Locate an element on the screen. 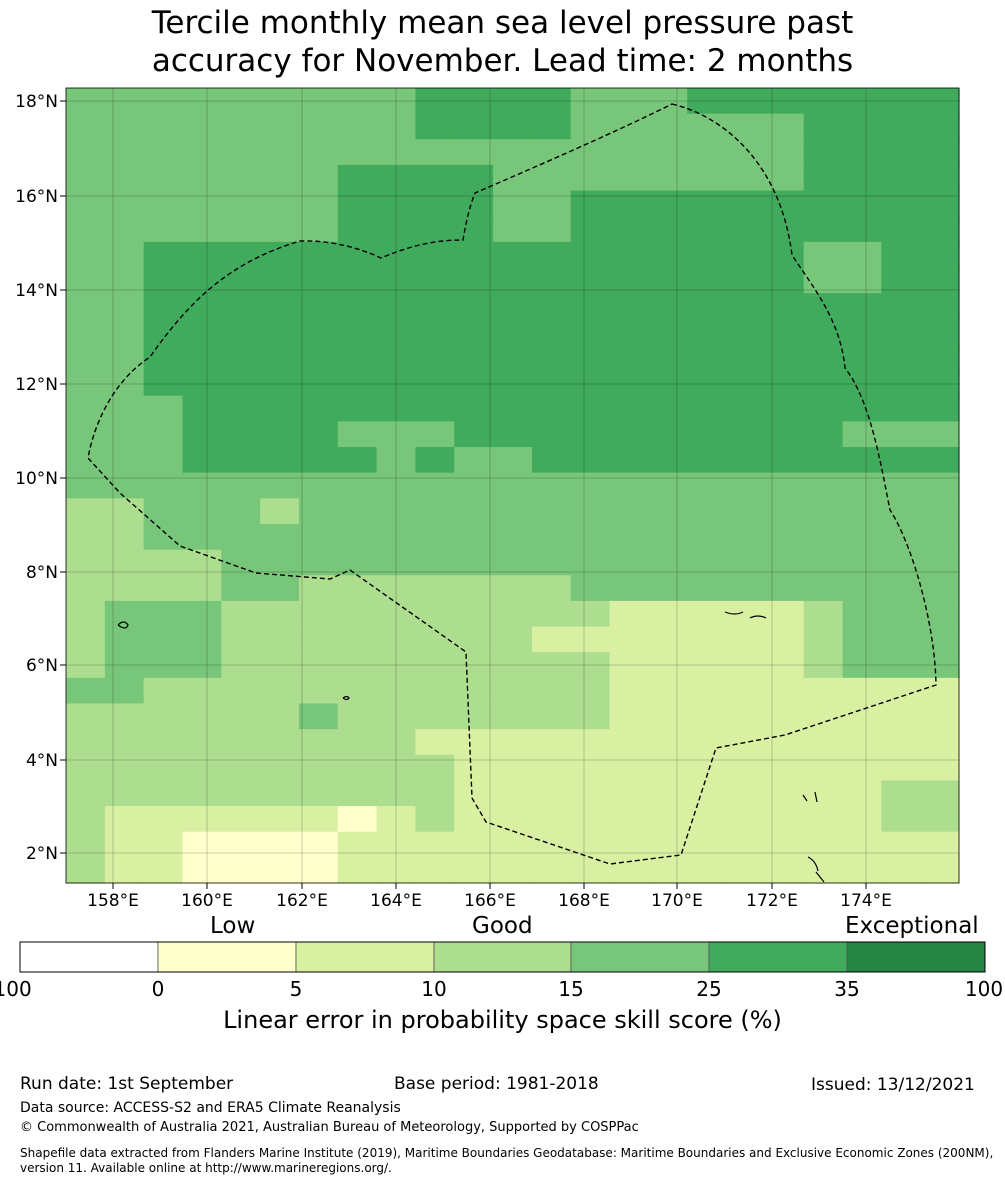  lat-label: 10°N is located at coordinates (36, 479).